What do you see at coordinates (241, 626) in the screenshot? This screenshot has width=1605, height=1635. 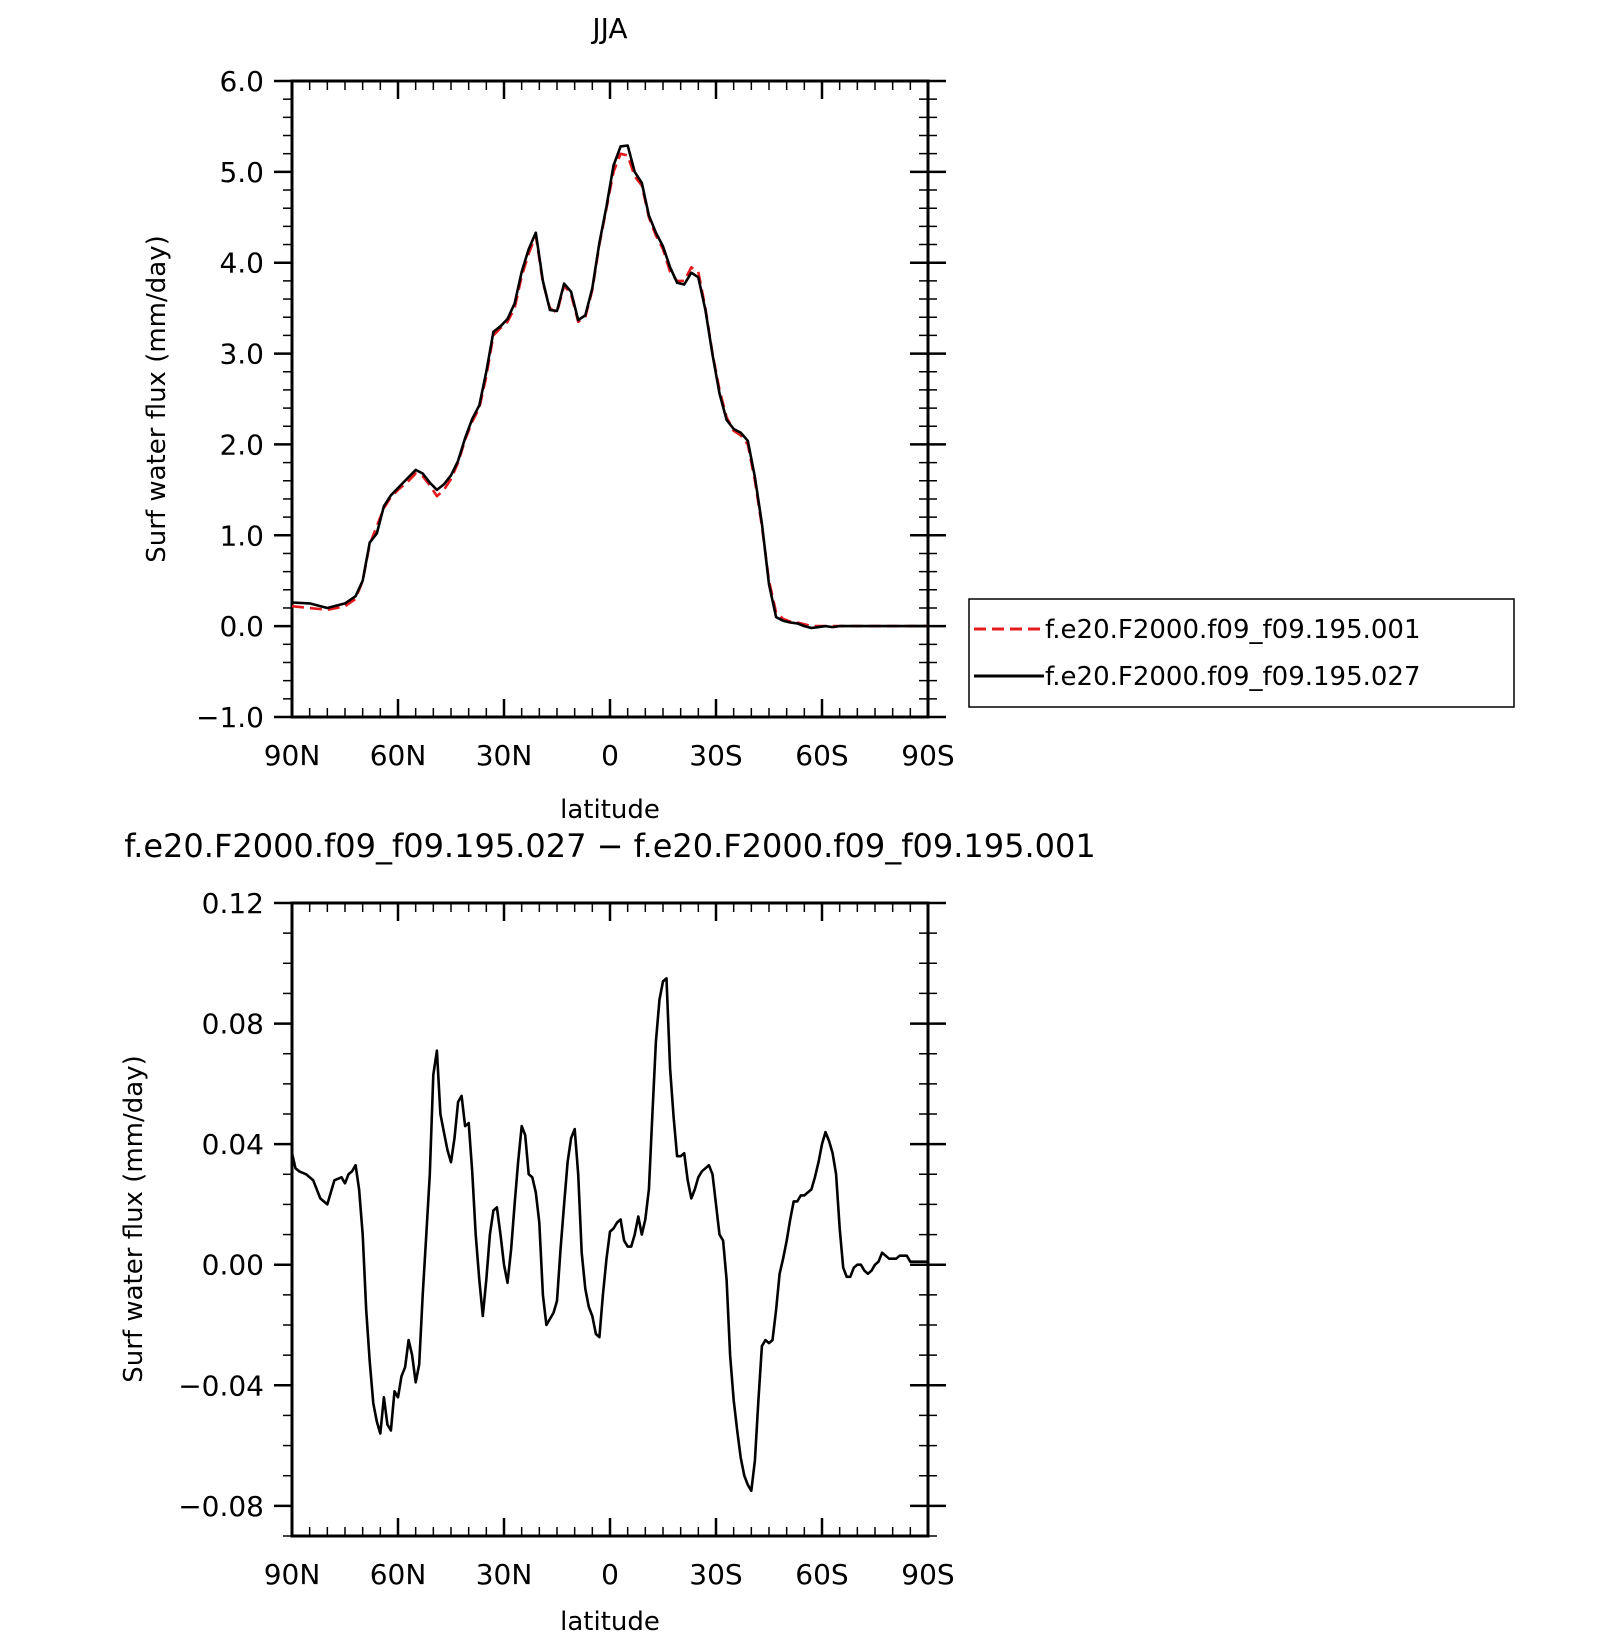 I see `y-tick-label: 0.0` at bounding box center [241, 626].